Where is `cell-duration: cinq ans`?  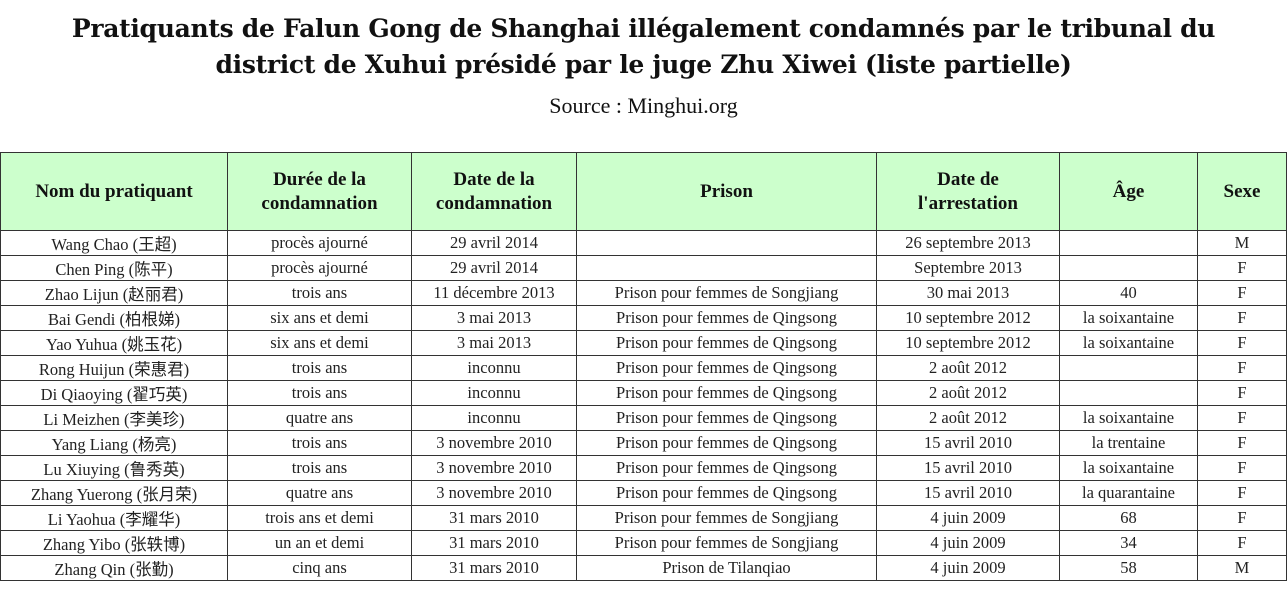
cell-duration: cinq ans is located at coordinates (319, 568).